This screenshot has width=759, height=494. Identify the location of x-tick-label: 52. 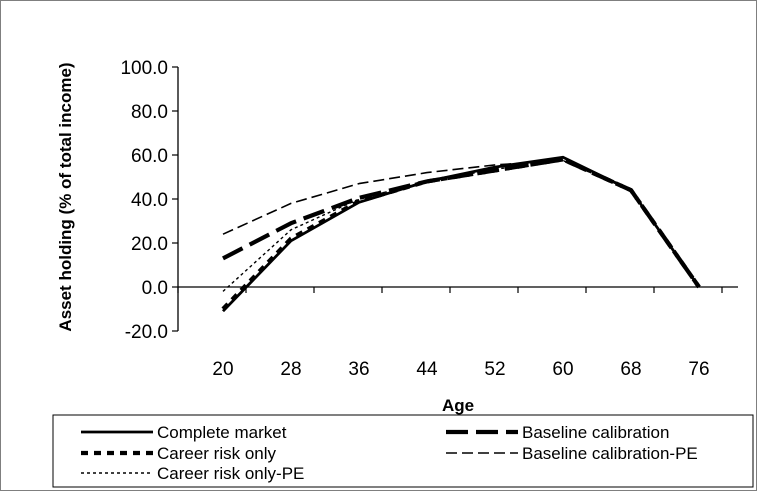
(494, 369).